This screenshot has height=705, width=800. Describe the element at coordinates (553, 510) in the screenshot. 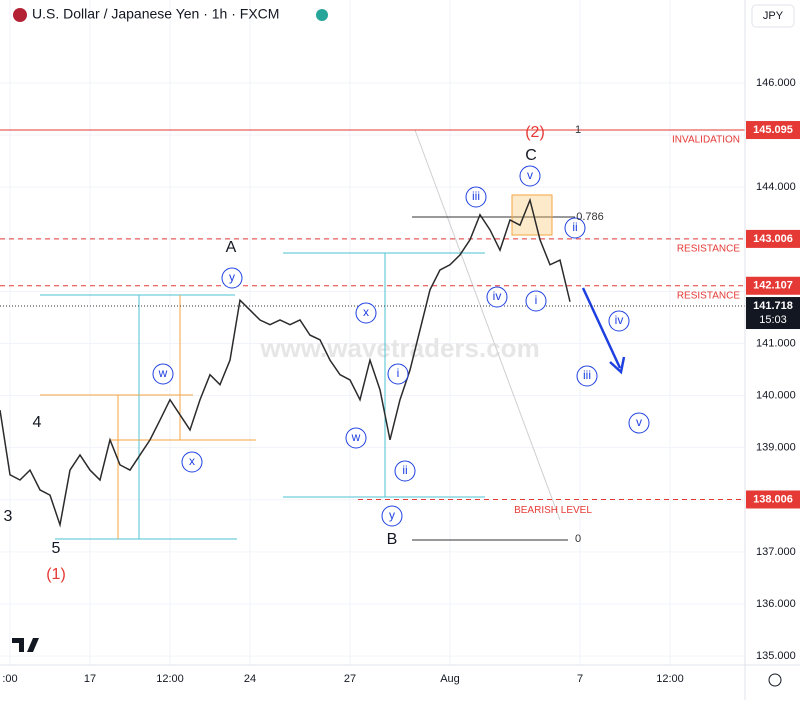

I see `level-name: BEARISH LEVEL` at that location.